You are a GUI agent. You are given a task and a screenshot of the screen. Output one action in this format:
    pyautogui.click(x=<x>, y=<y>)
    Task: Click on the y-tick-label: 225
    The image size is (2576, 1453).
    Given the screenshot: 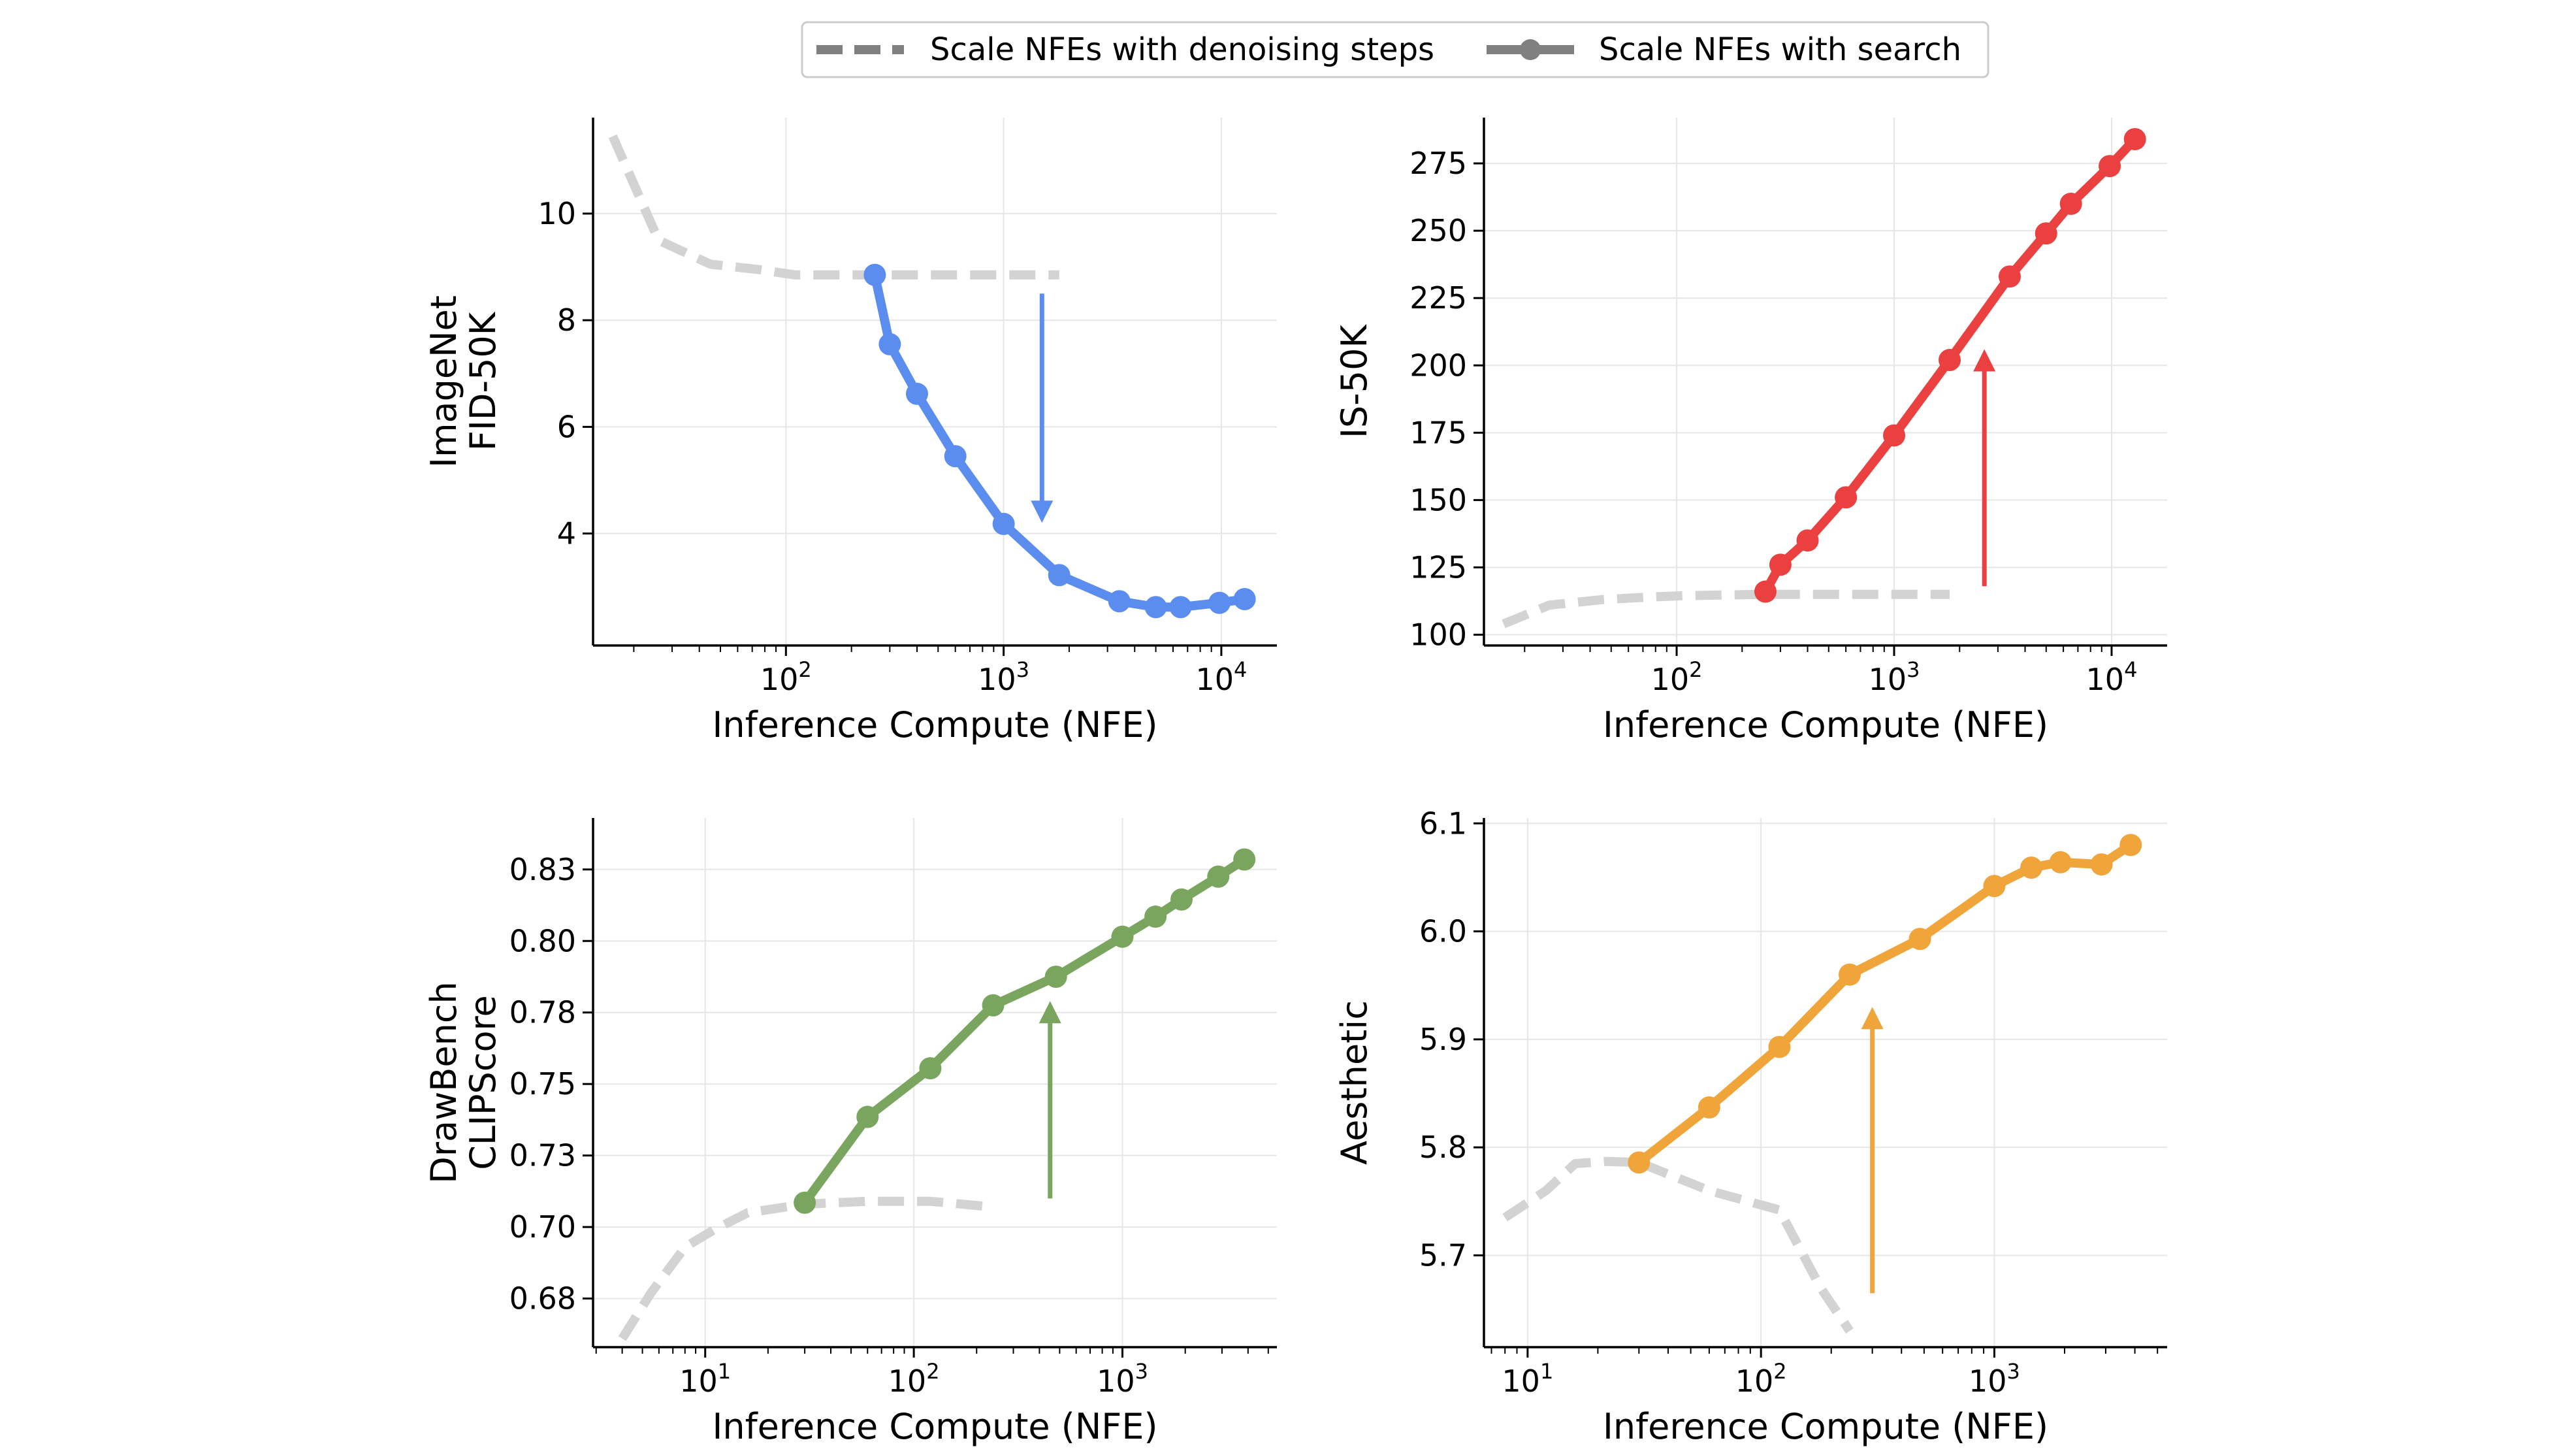 What is the action you would take?
    pyautogui.click(x=1438, y=298)
    